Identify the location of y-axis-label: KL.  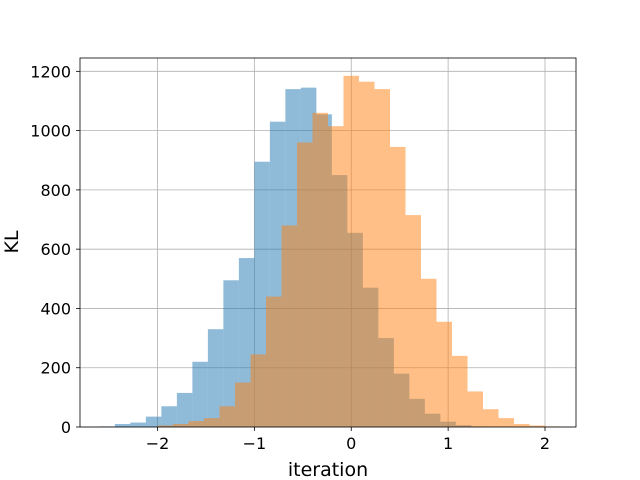
(12, 241).